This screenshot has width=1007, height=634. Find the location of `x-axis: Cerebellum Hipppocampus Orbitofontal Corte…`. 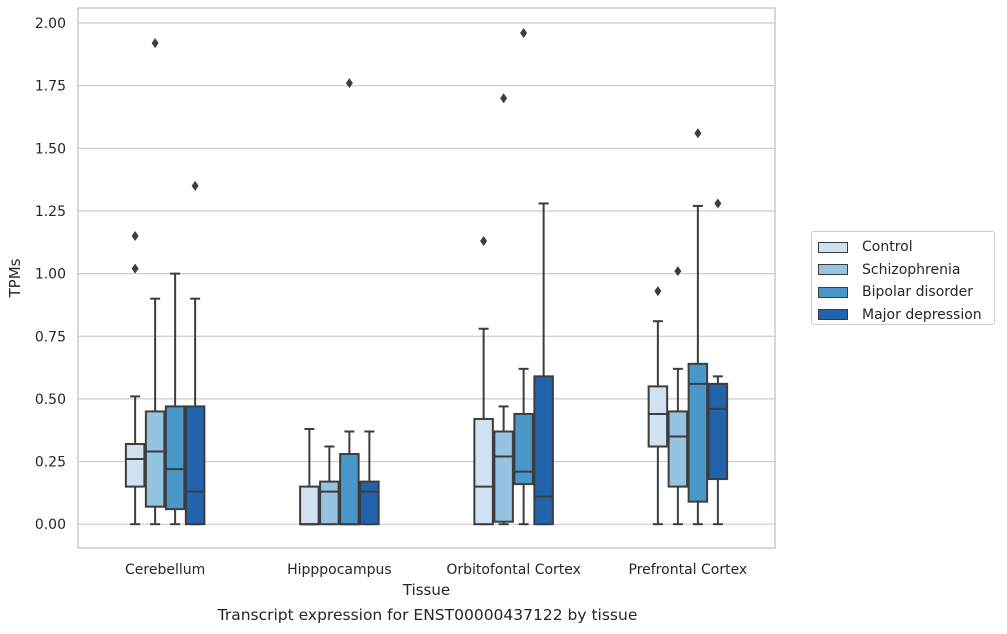

x-axis: Cerebellum Hipppocampus Orbitofontal Corte… is located at coordinates (436, 570).